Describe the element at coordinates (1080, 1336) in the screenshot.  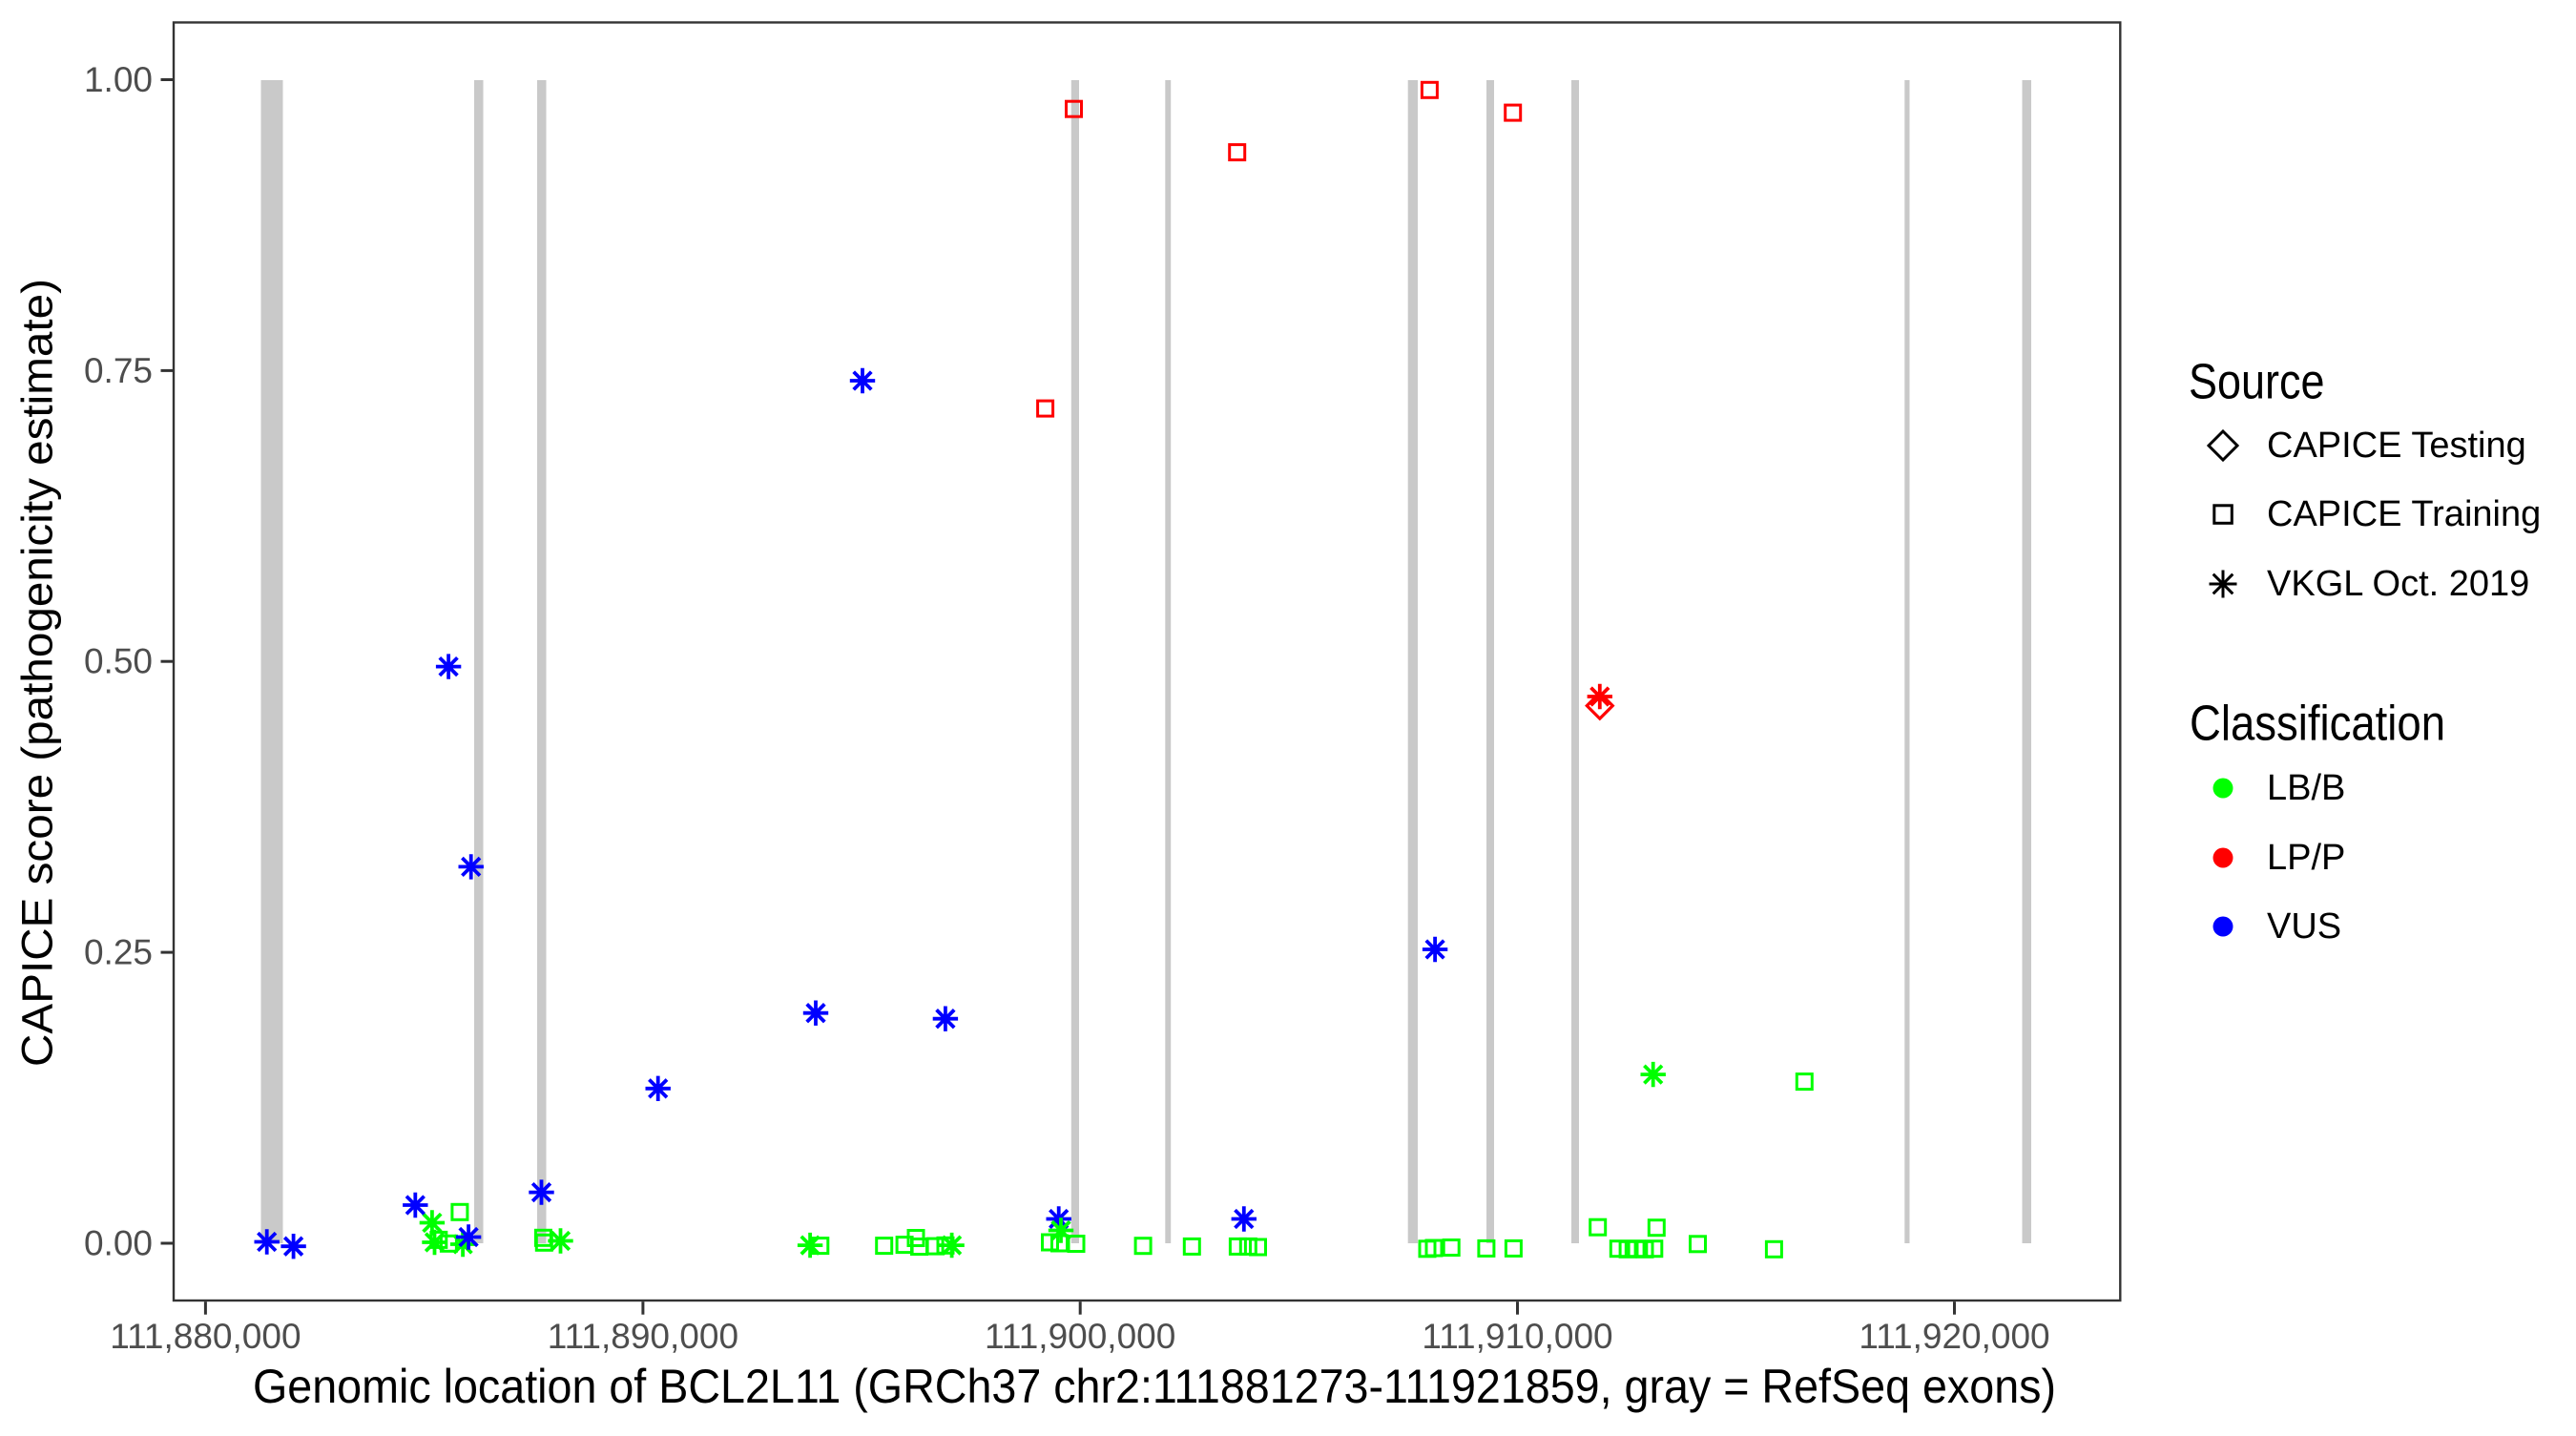
I see `svg-text: 111,900,000` at that location.